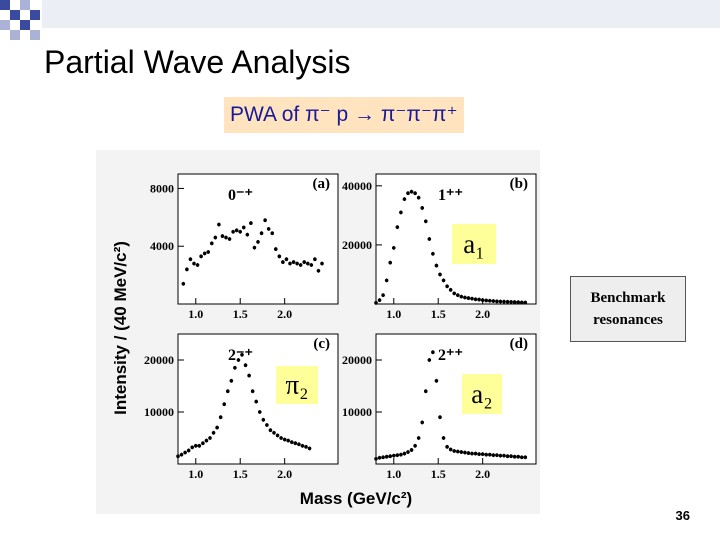 This screenshot has height=540, width=720. I want to click on wave-label: 1⁺⁺, so click(450, 195).